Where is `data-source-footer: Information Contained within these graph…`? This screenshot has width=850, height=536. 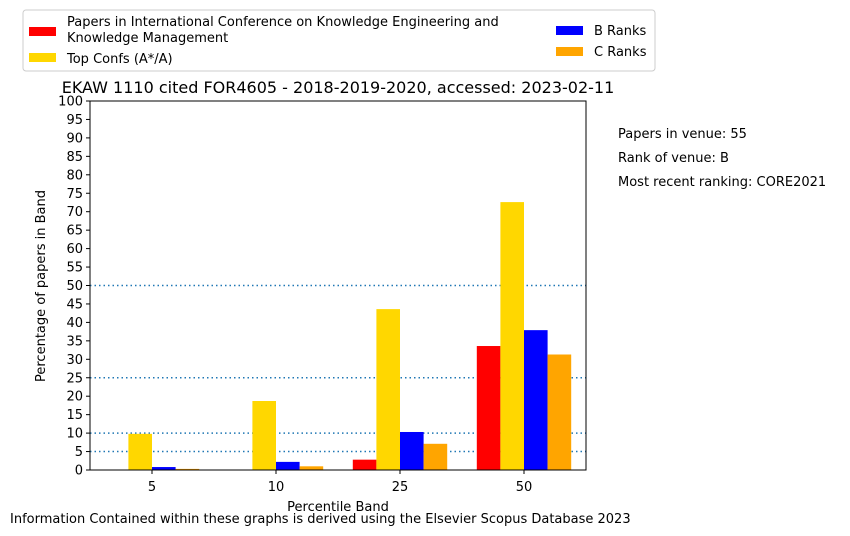 data-source-footer: Information Contained within these graph… is located at coordinates (320, 519).